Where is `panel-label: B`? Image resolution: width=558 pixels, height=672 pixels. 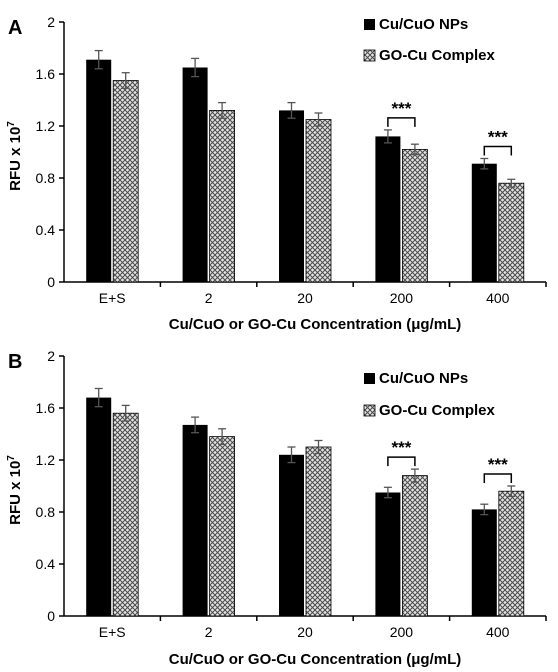 panel-label: B is located at coordinates (15, 362).